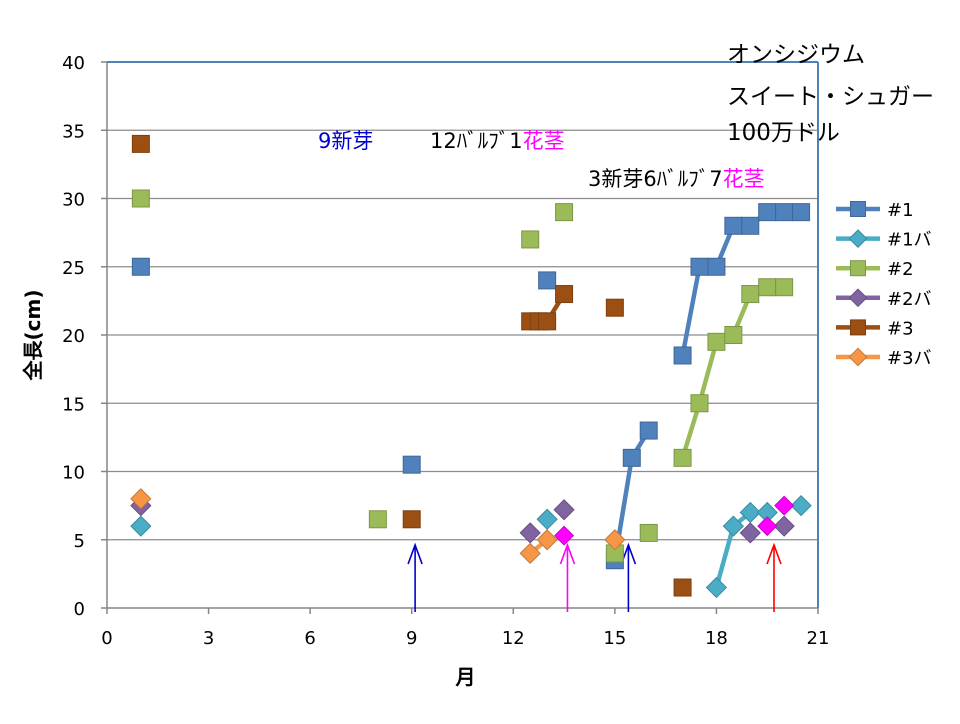  I want to click on annotation: 9新芽, so click(345, 141).